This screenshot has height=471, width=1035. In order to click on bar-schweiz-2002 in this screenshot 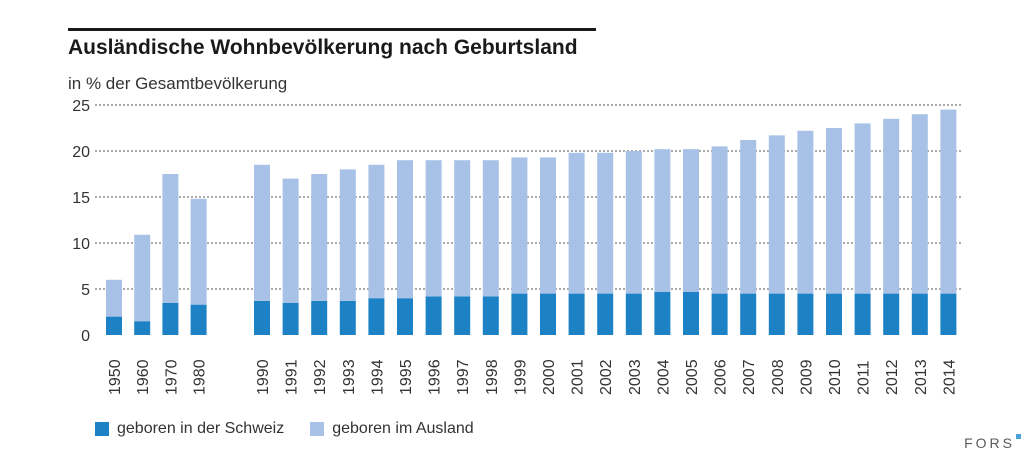, I will do `click(605, 314)`.